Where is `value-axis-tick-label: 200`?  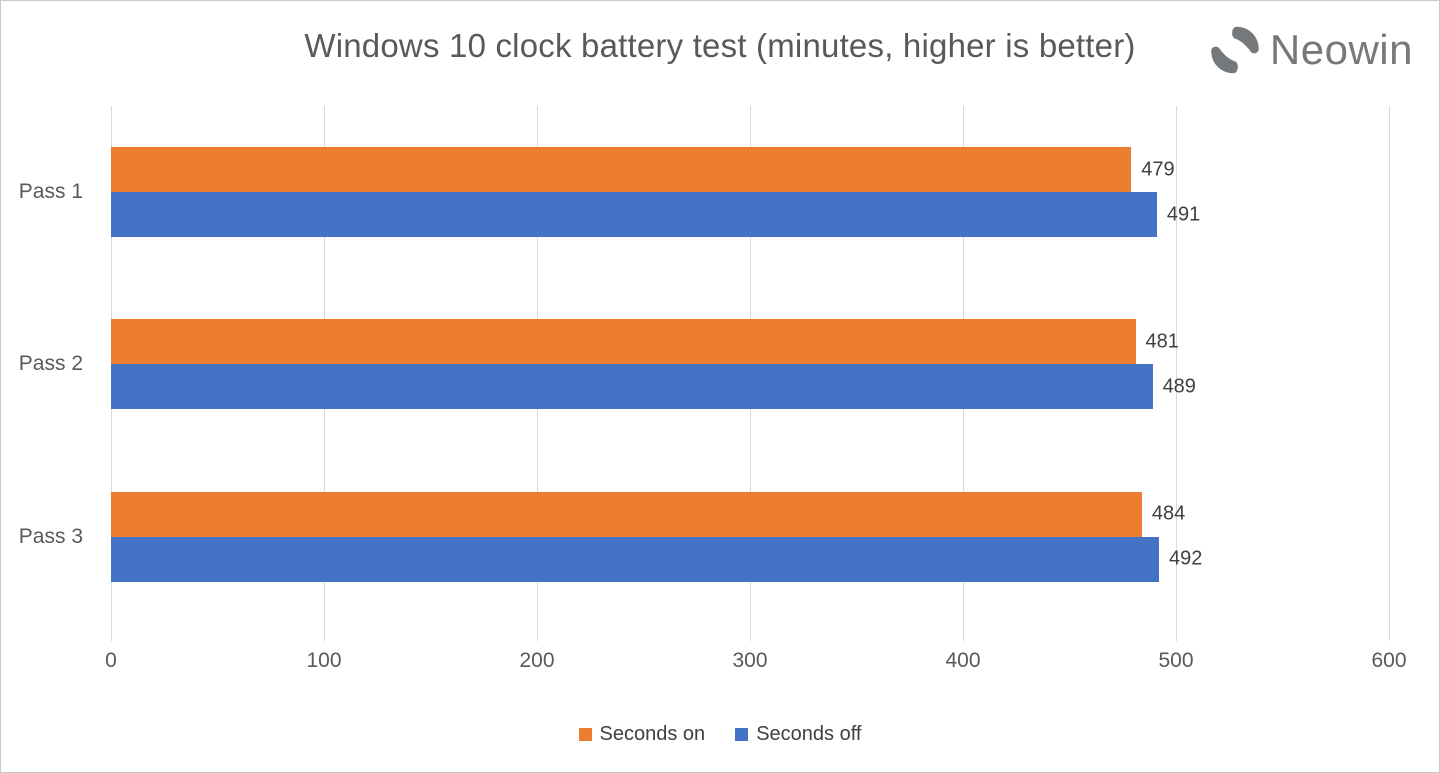
value-axis-tick-label: 200 is located at coordinates (537, 660).